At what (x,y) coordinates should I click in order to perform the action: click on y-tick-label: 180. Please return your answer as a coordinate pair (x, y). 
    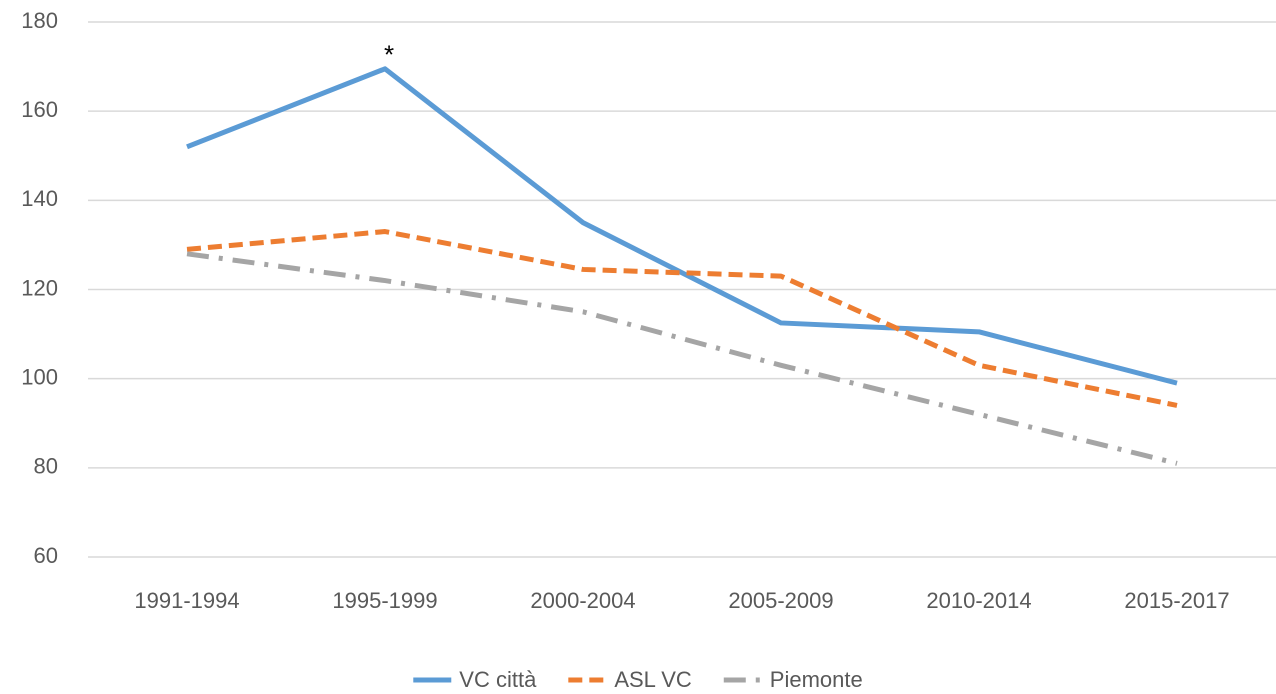
    Looking at the image, I should click on (39, 20).